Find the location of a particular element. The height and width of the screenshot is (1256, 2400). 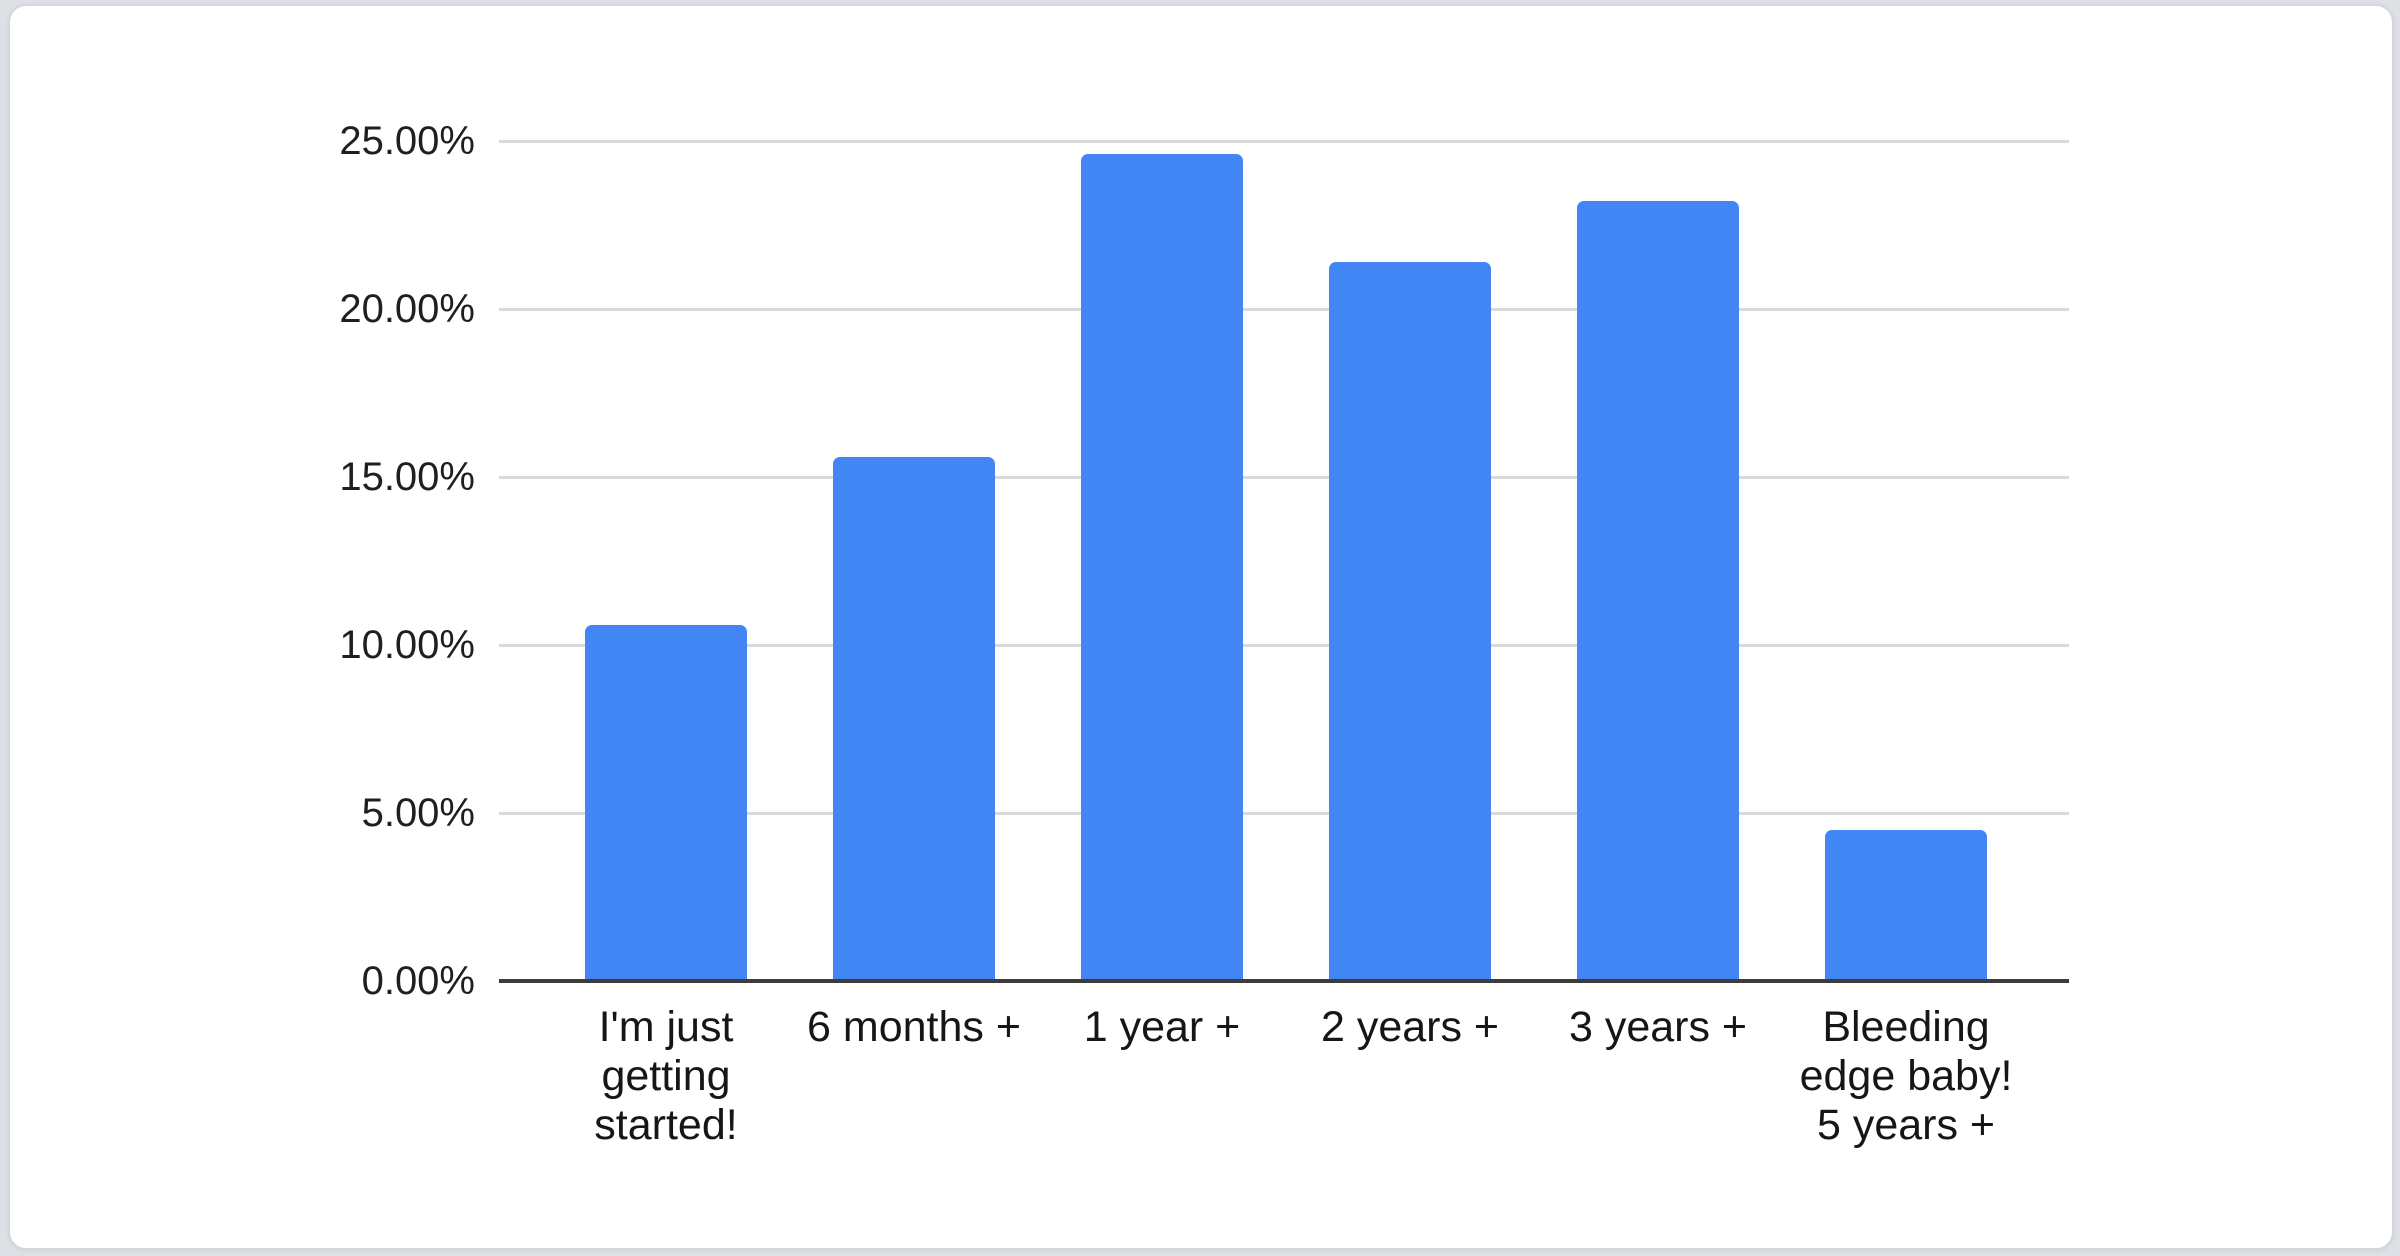

y-axis-tick-label: 25.00% is located at coordinates (407, 141).